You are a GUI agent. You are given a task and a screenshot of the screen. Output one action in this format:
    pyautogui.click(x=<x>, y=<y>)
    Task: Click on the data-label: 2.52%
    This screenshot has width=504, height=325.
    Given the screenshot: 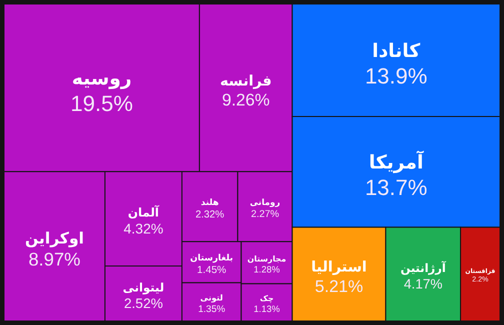 What is the action you would take?
    pyautogui.click(x=143, y=303)
    